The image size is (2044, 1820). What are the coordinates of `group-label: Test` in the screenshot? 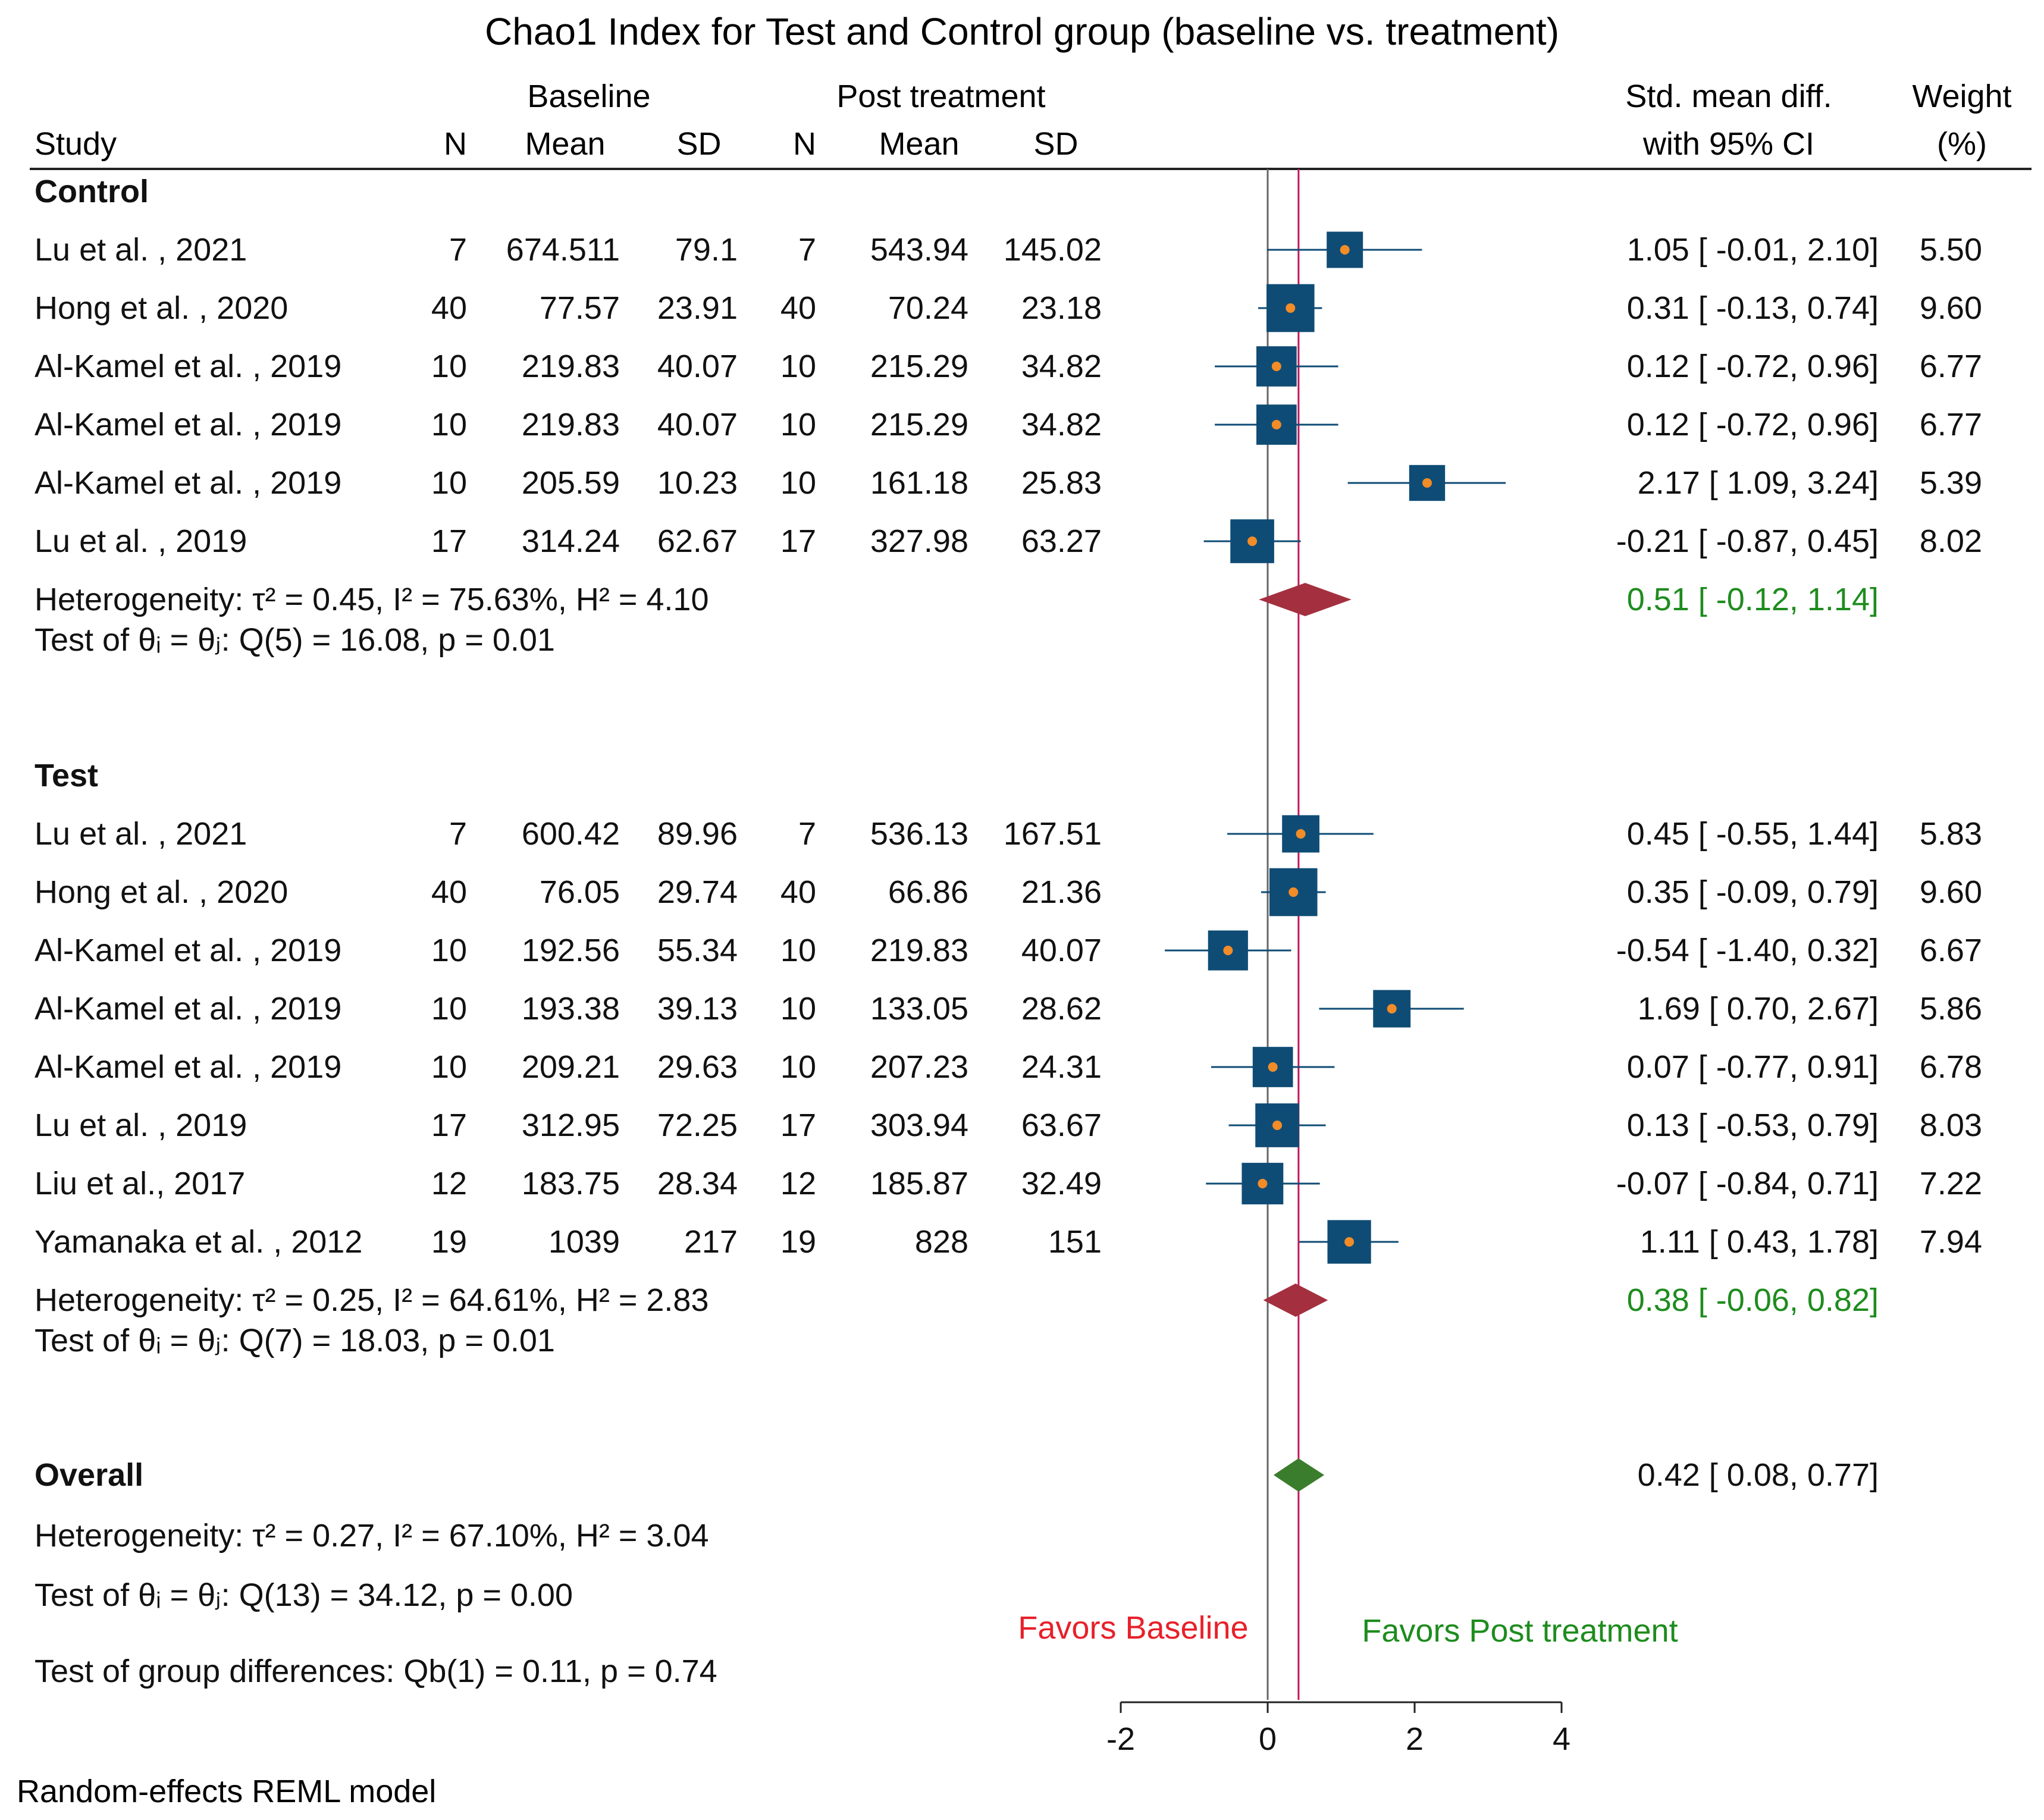 It's located at (66, 775).